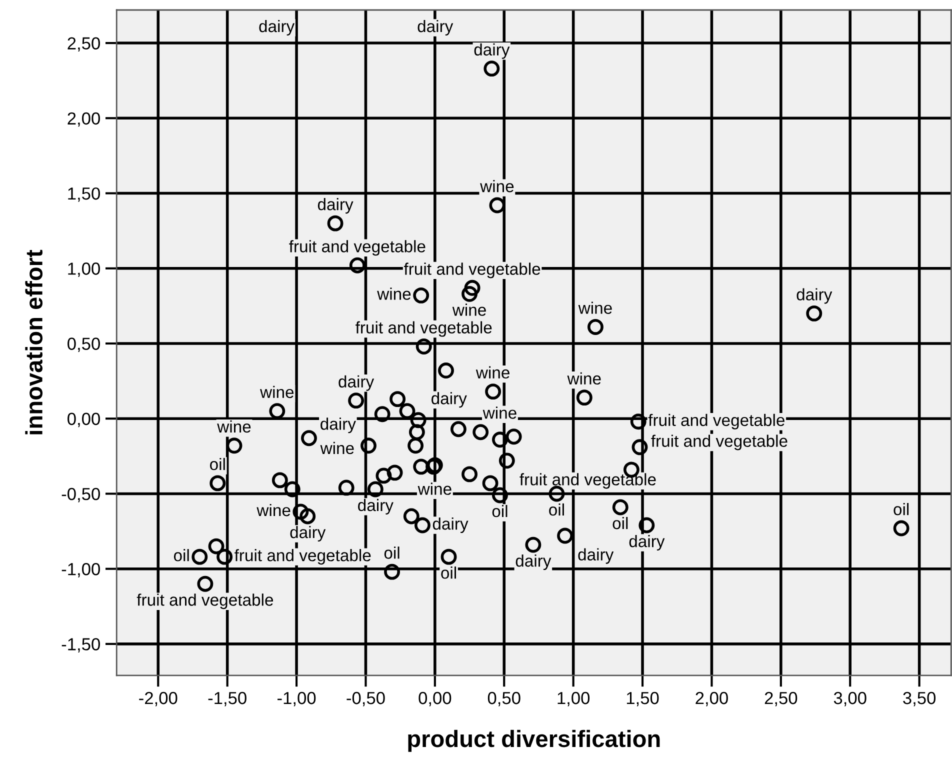 This screenshot has width=952, height=769. I want to click on x-tick-label: 3,00, so click(850, 699).